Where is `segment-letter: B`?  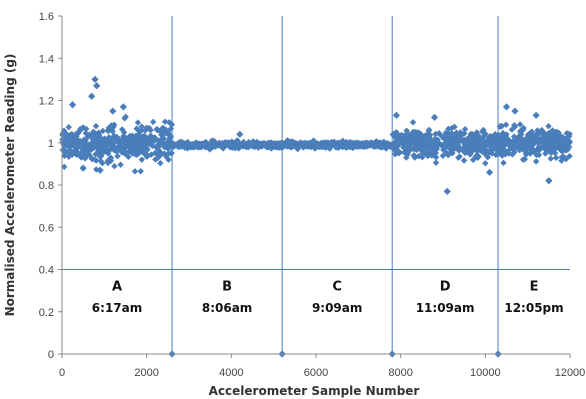
segment-letter: B is located at coordinates (227, 287).